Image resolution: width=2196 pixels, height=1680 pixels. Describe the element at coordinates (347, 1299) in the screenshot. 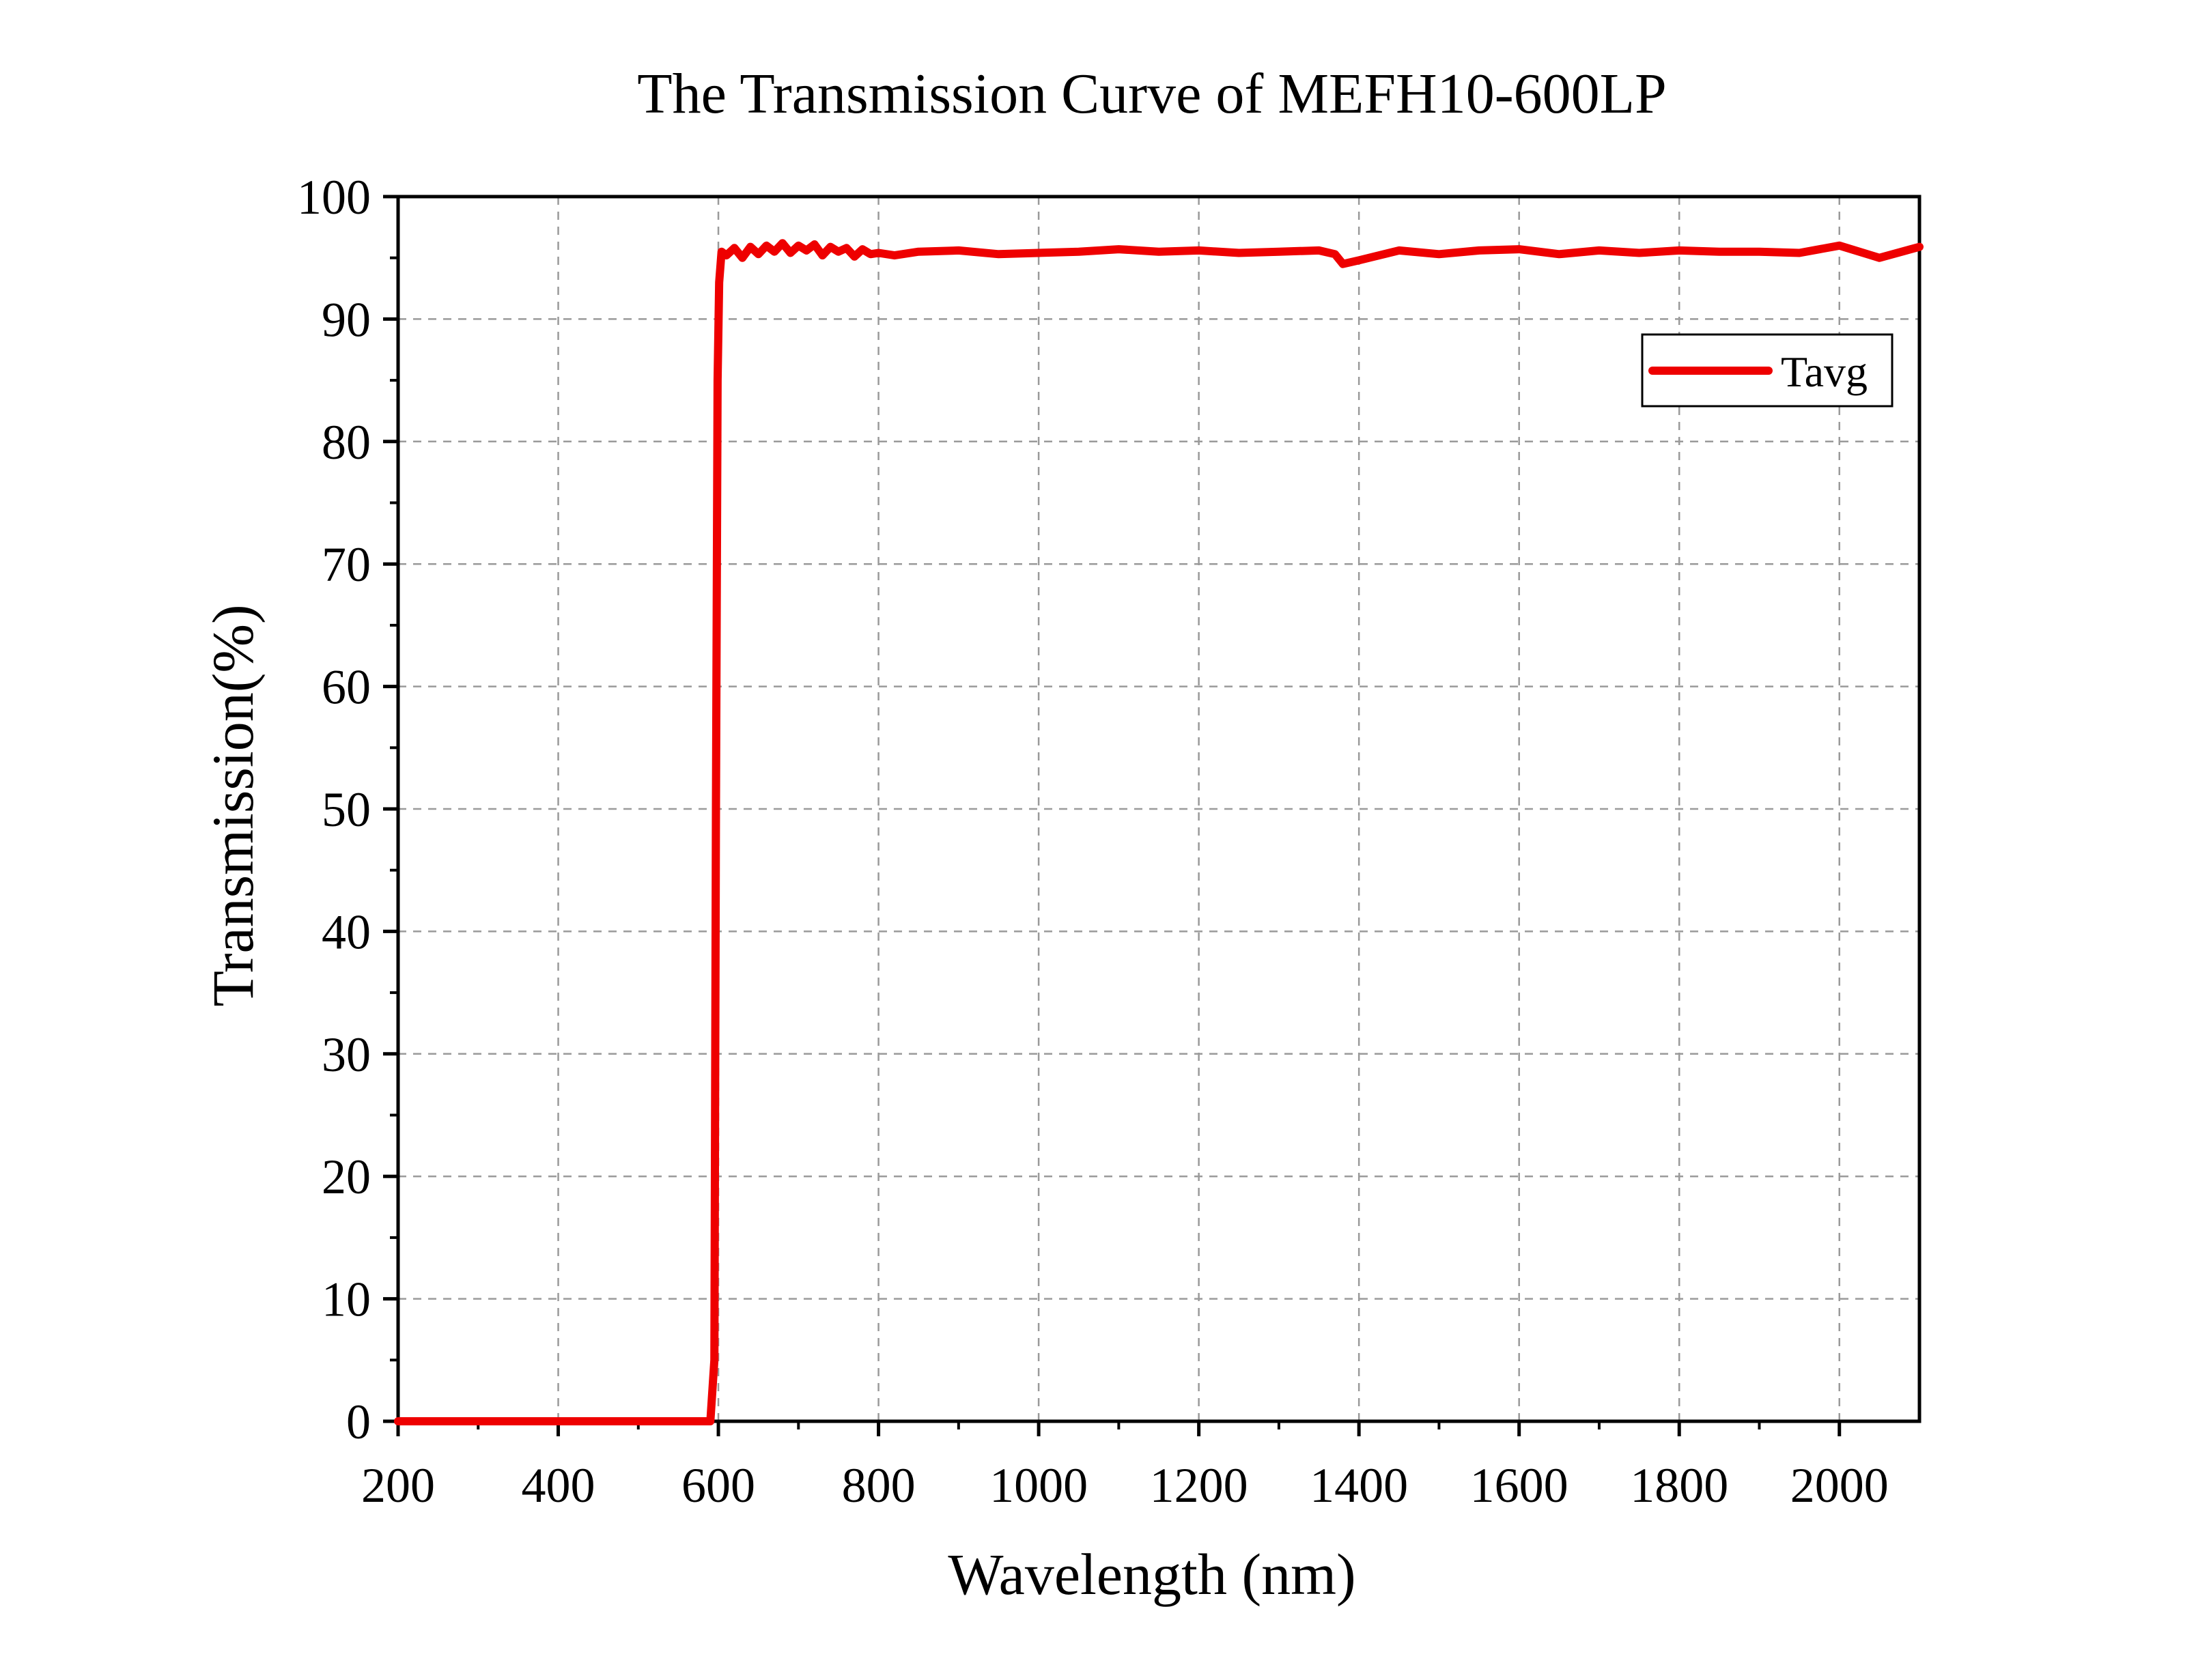

I see `y-tick-label: 10` at that location.